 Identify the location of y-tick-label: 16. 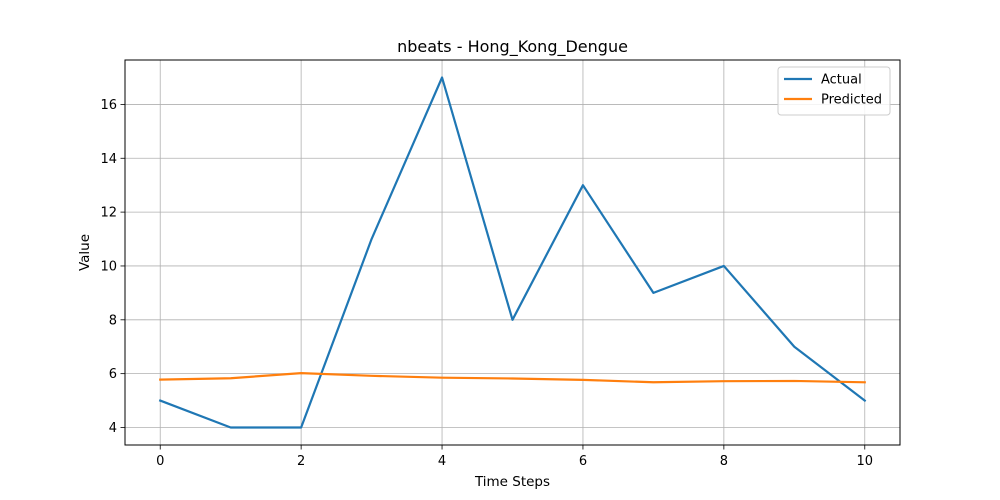
(108, 105).